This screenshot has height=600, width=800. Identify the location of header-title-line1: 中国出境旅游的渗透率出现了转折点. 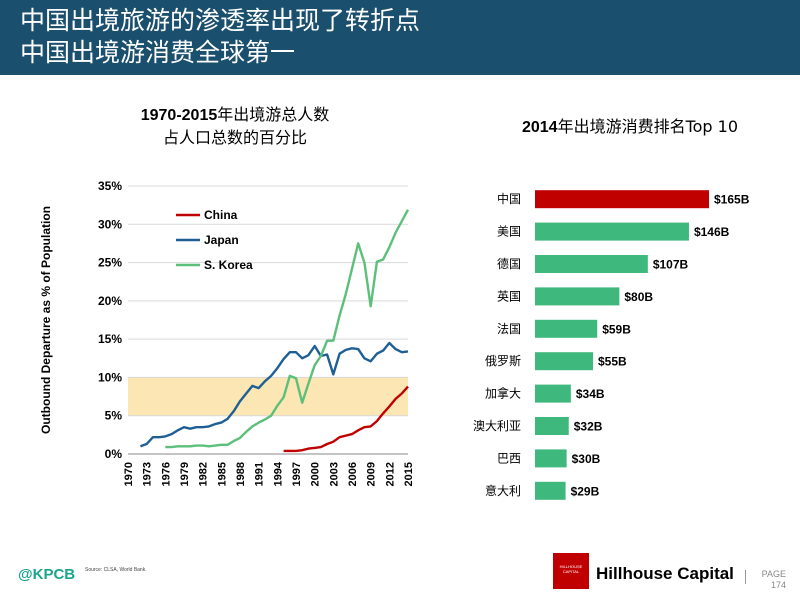
(220, 20).